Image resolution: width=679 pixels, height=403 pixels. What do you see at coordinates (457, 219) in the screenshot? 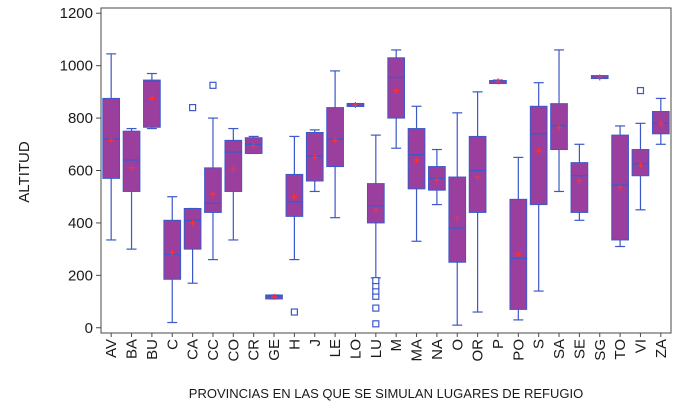
I see `box-o` at bounding box center [457, 219].